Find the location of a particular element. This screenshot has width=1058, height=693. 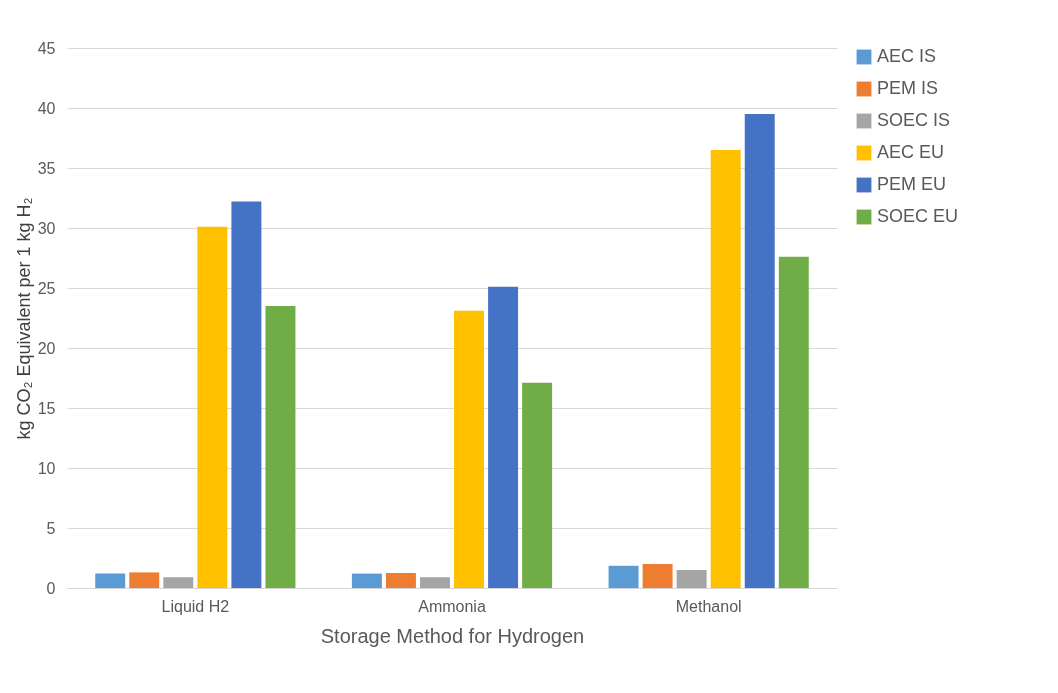

y-tick-label: 35 is located at coordinates (46, 168).